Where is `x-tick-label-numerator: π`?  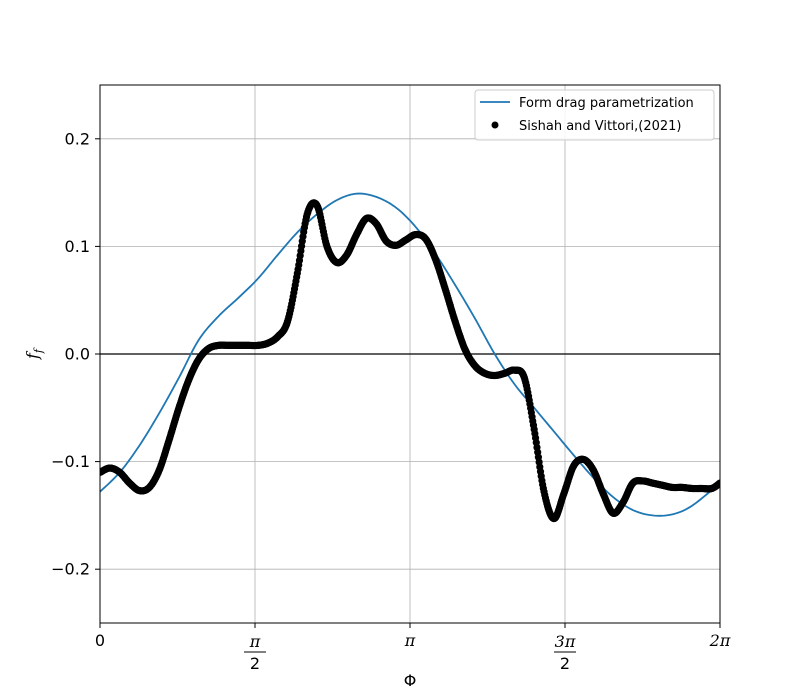 x-tick-label-numerator: π is located at coordinates (255, 641).